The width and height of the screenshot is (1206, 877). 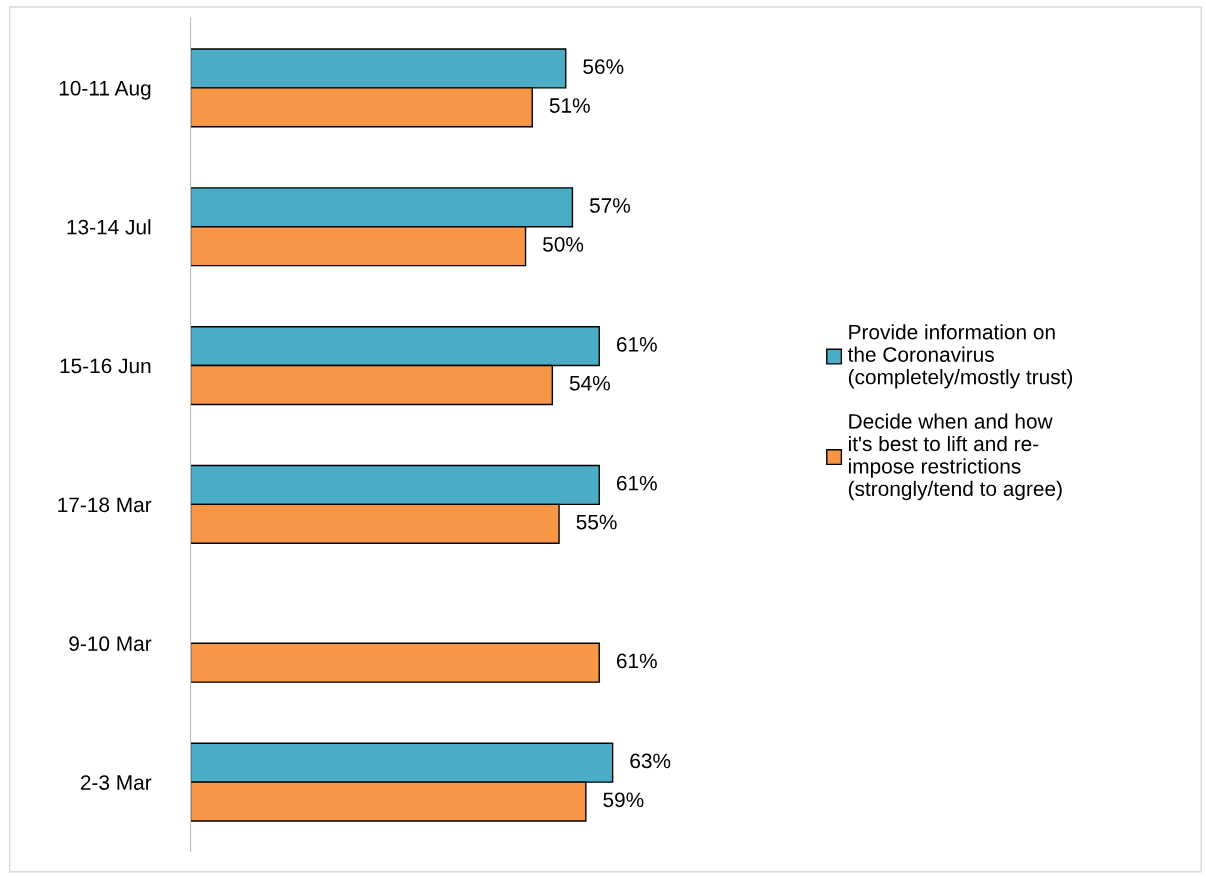 I want to click on data-label: 57%, so click(x=610, y=205).